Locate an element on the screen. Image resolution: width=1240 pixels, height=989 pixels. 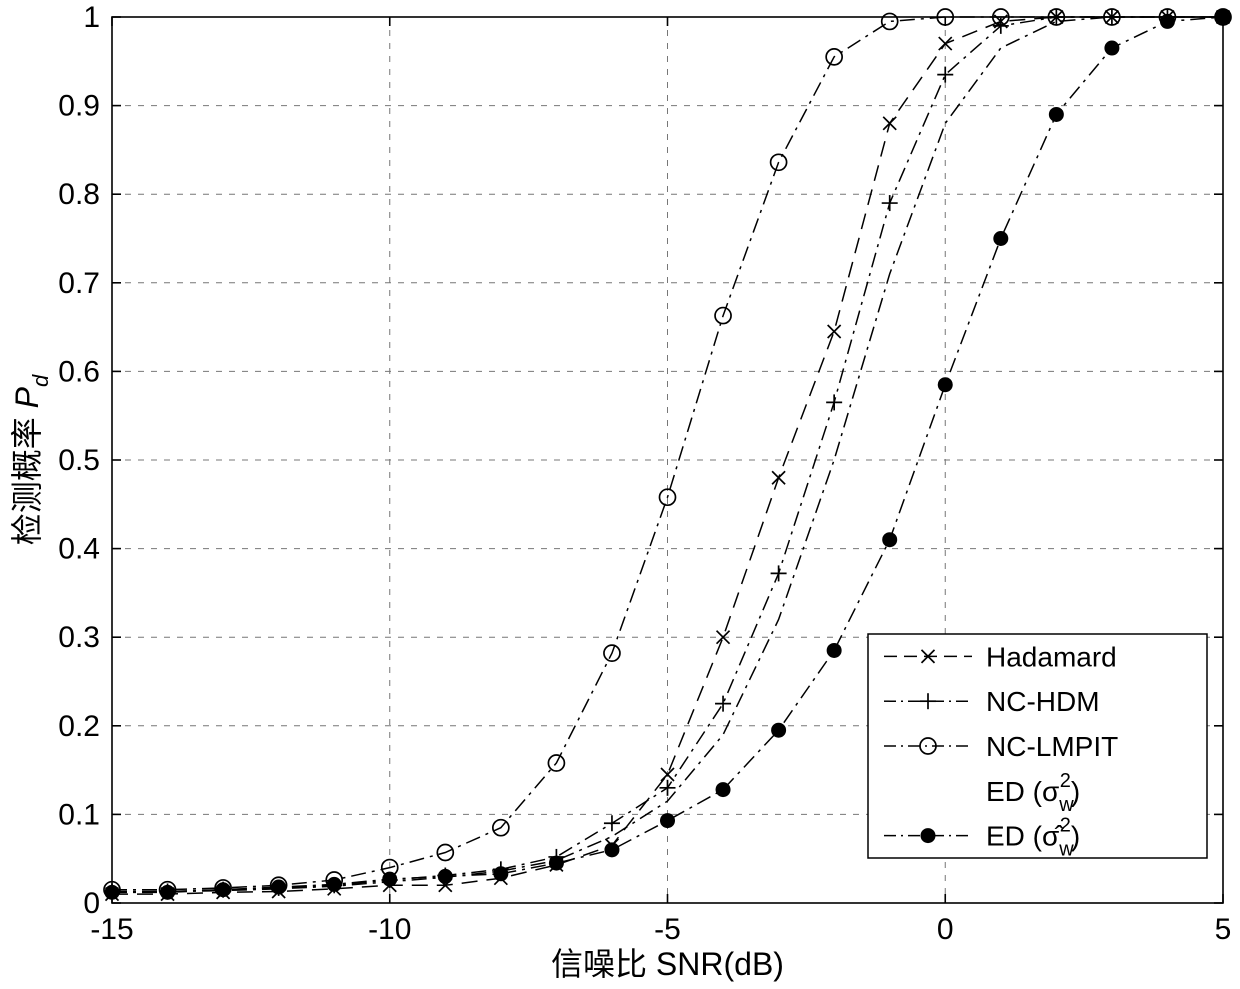
legend-label: ED (σ̂w2) is located at coordinates (1033, 838).